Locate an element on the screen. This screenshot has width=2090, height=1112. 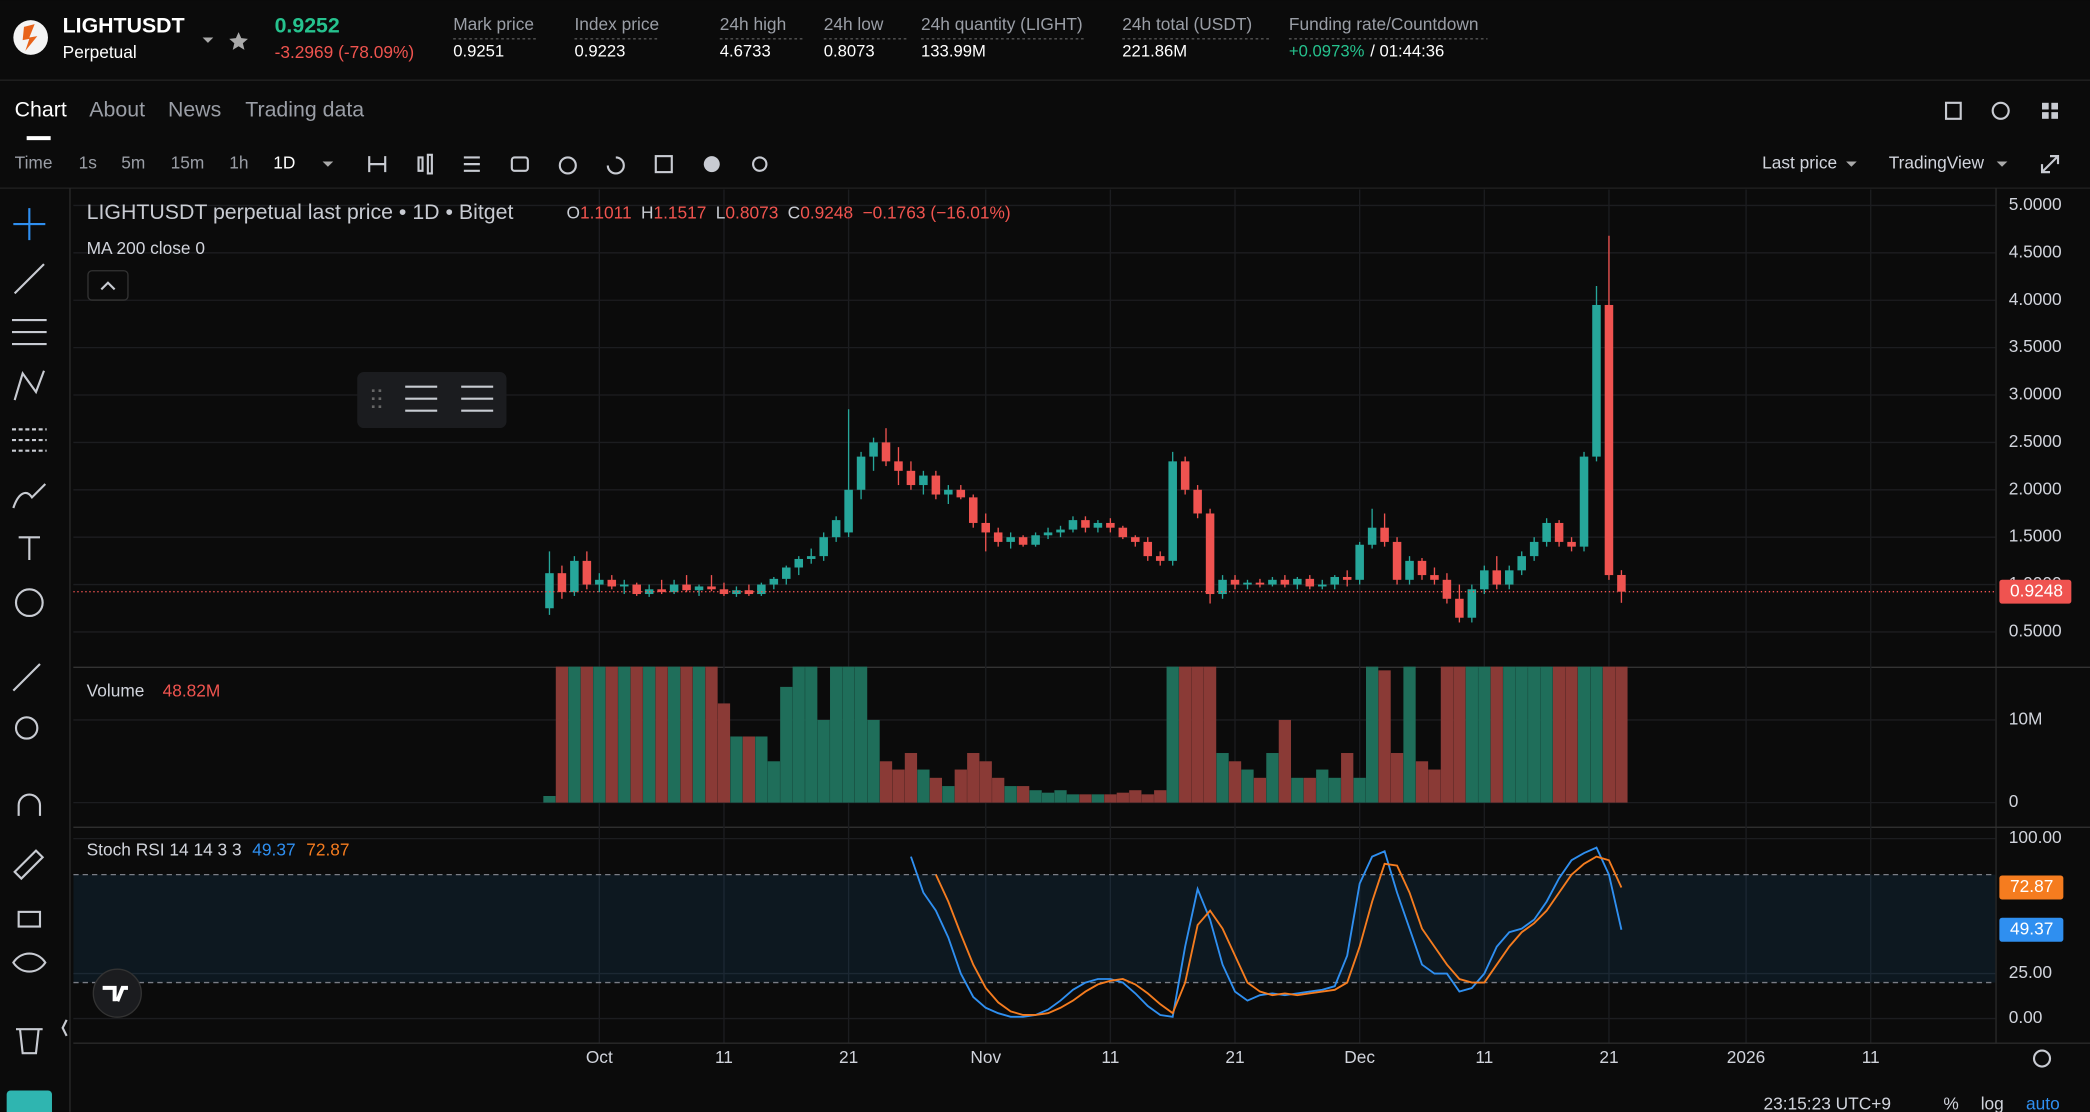
collapse-toolbar is located at coordinates (64, 1028).